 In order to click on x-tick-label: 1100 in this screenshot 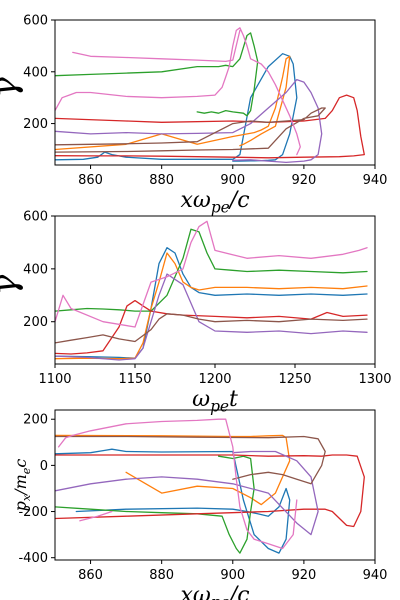, I will do `click(54, 379)`.